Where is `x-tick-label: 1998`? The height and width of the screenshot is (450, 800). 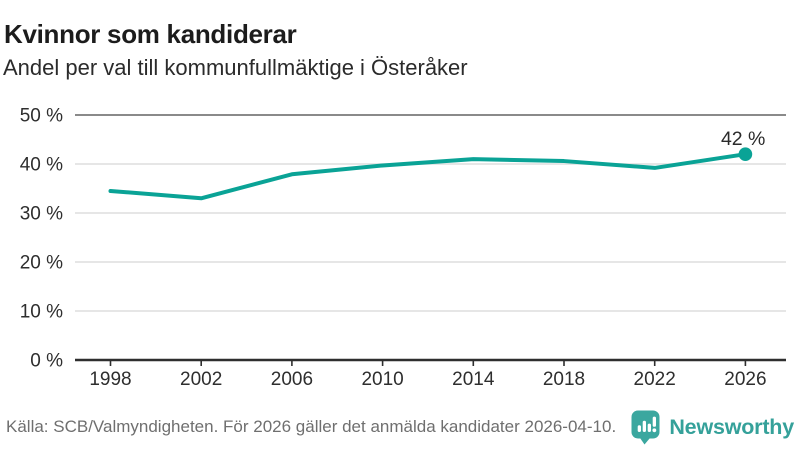
x-tick-label: 1998 is located at coordinates (110, 379).